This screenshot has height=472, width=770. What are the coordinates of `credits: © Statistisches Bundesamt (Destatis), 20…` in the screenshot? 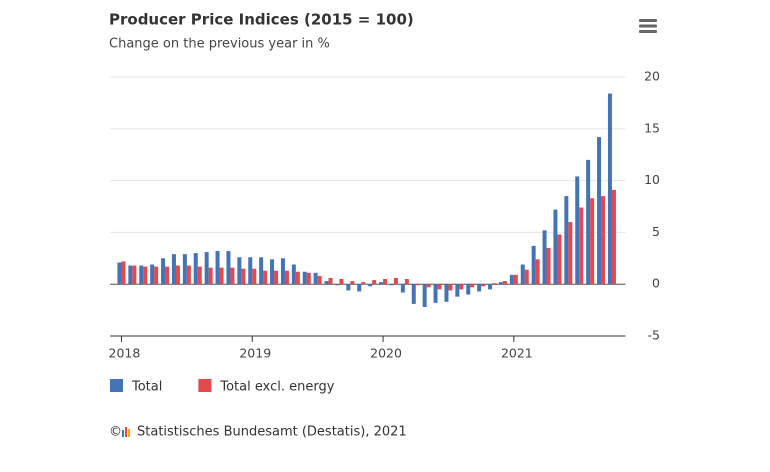 It's located at (258, 432).